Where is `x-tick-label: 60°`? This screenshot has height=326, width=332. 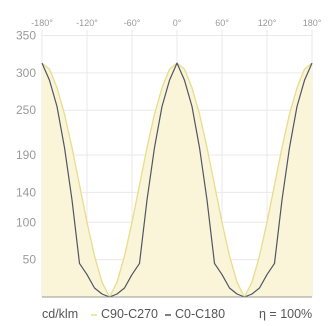 x-tick-label: 60° is located at coordinates (222, 23).